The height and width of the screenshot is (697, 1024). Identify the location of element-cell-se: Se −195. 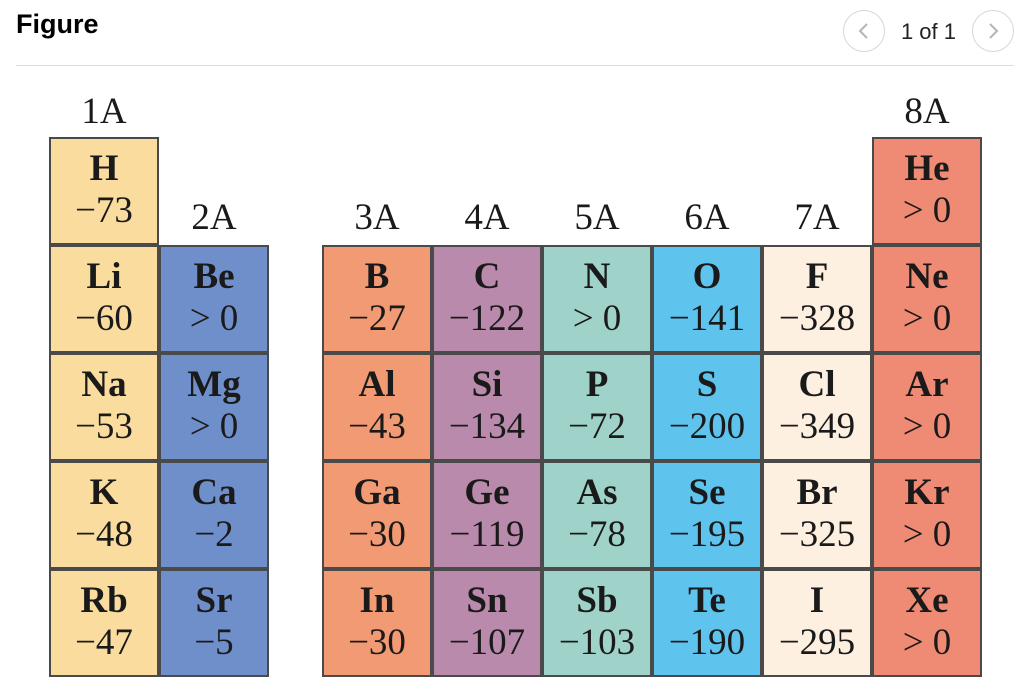
(707, 515).